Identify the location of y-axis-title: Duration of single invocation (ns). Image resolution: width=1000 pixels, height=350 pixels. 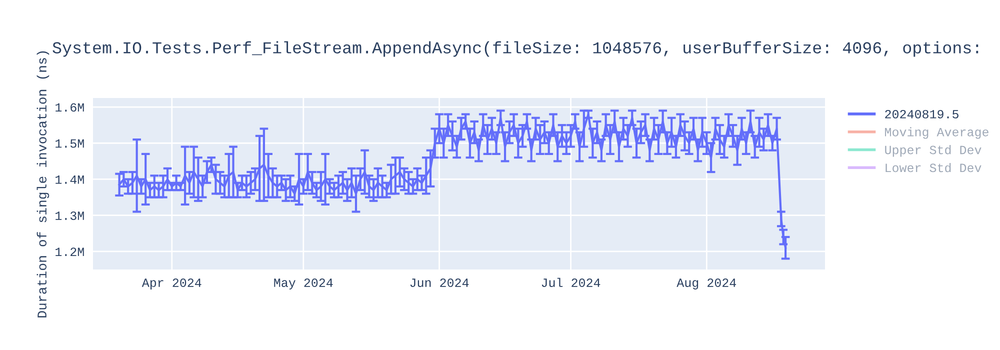
(43, 184).